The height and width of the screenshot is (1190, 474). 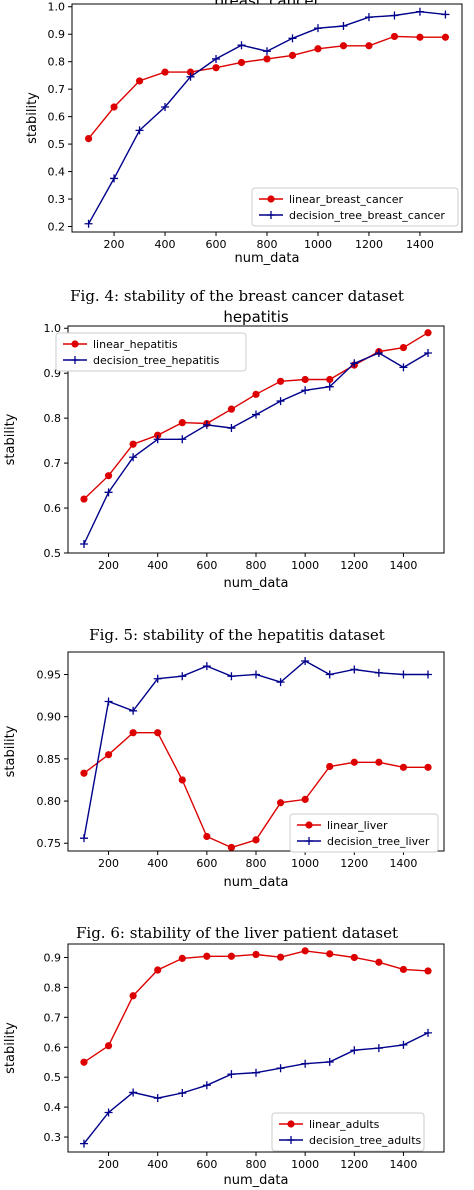 What do you see at coordinates (354, 863) in the screenshot?
I see `x-tick-label: 1200` at bounding box center [354, 863].